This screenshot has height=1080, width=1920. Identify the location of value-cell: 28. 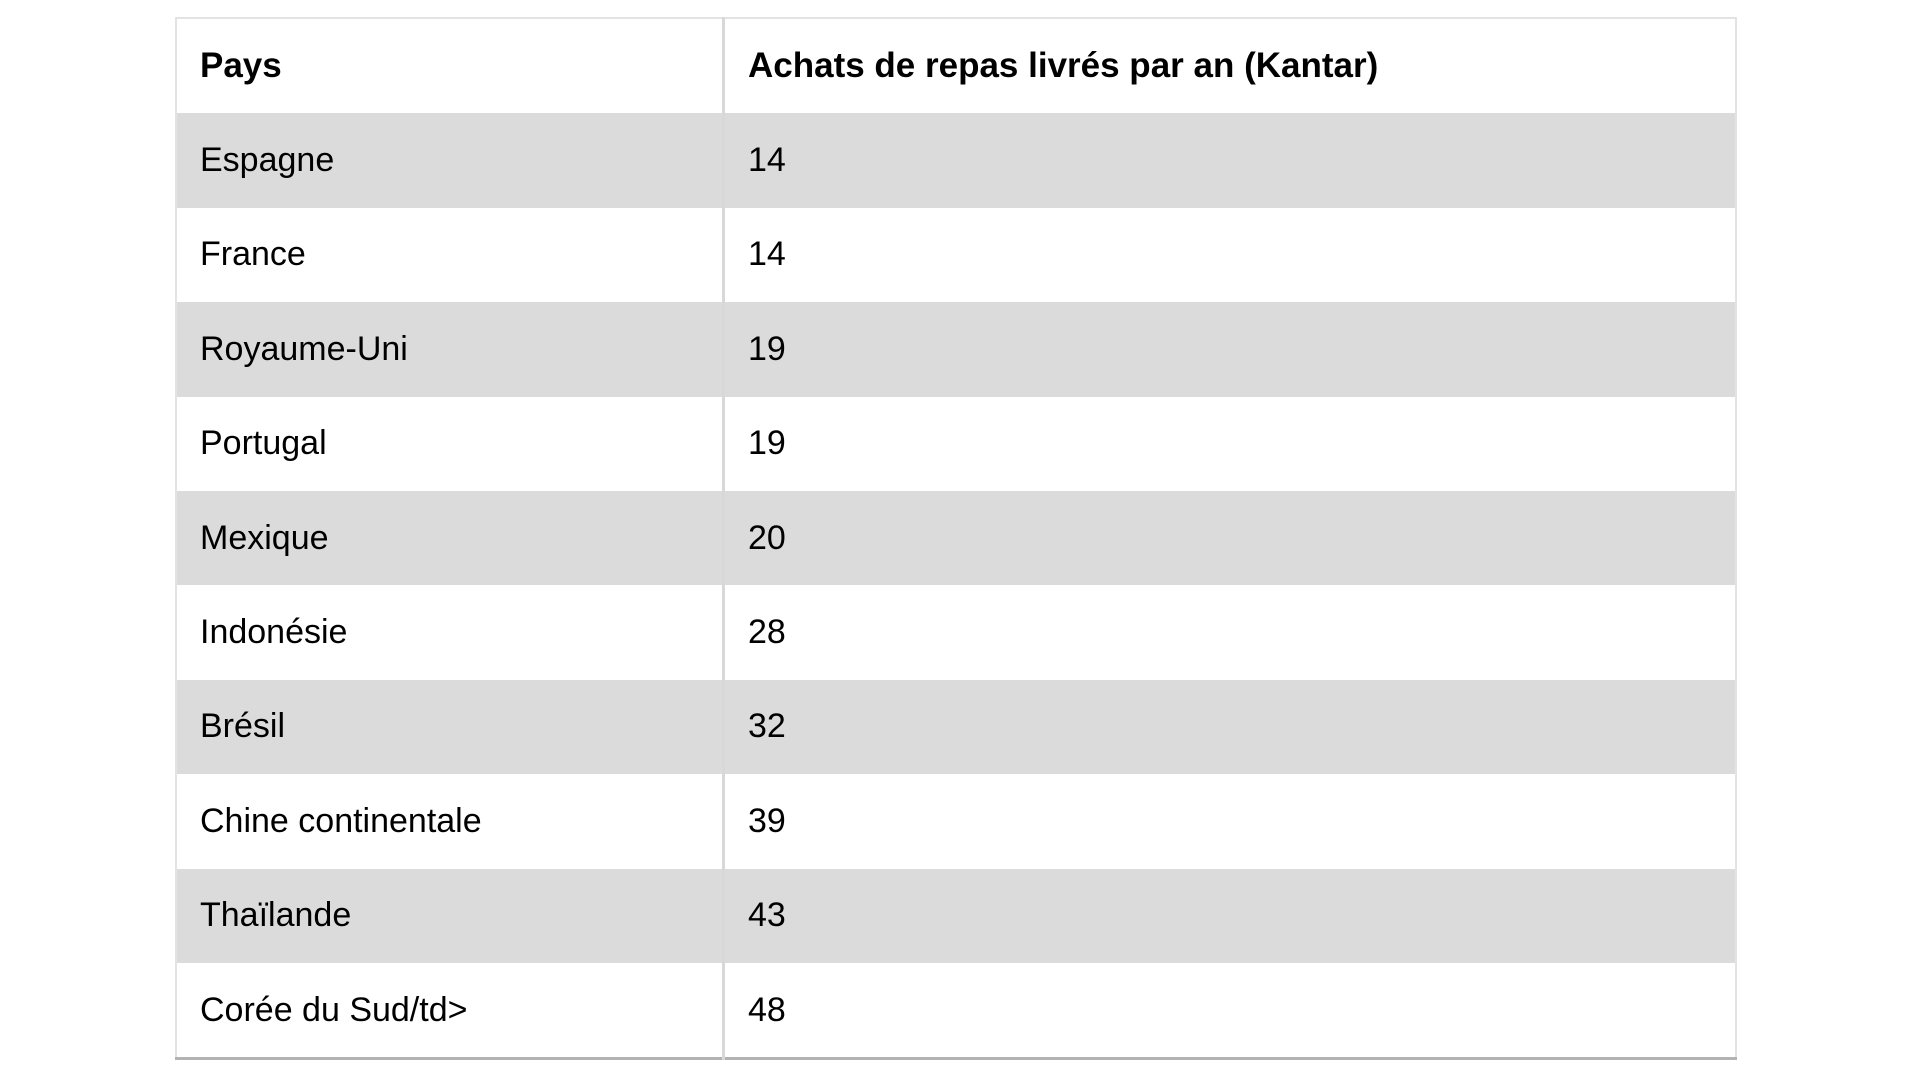
(1229, 632).